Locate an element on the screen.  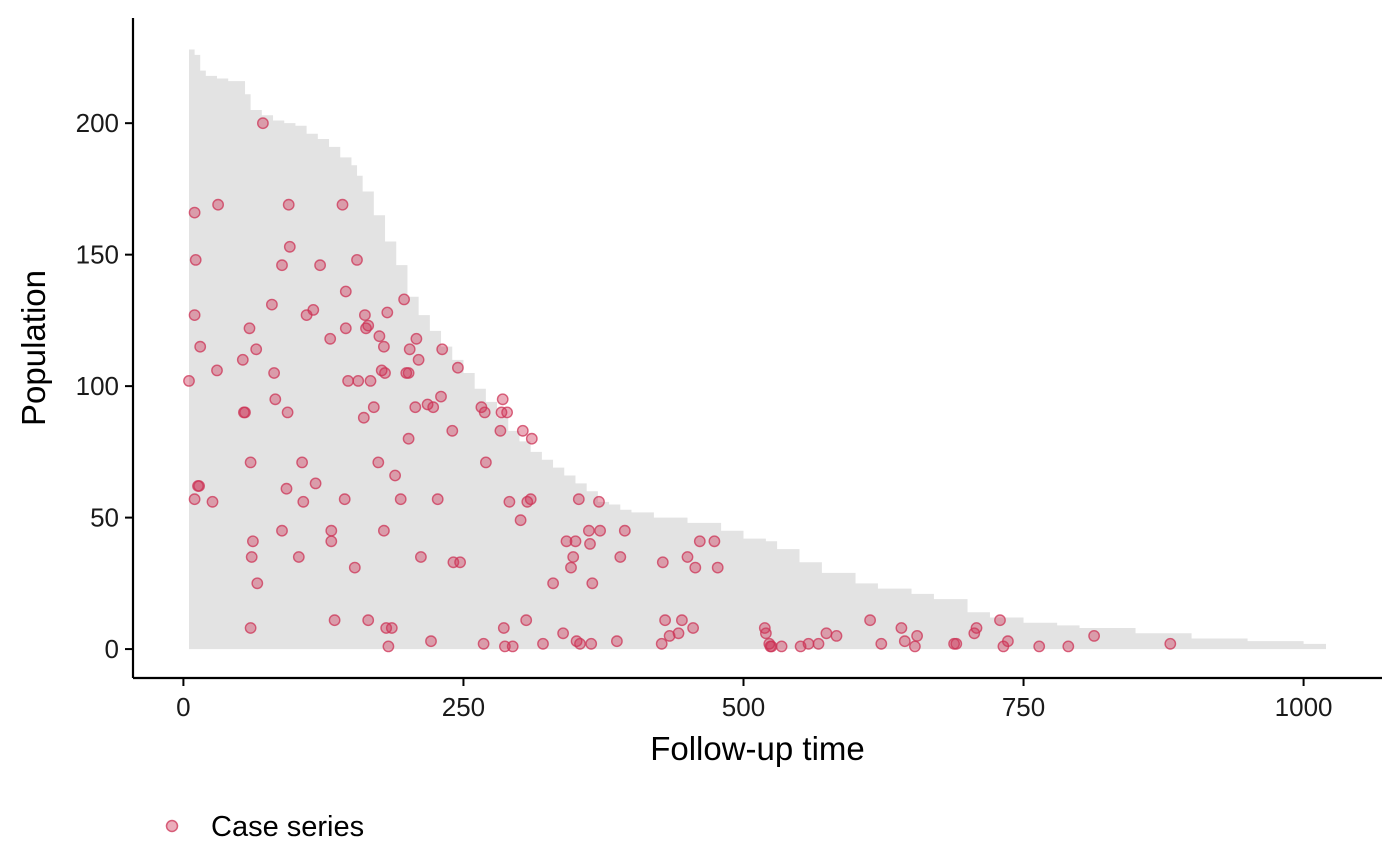
y-tick-label: 100 is located at coordinates (97, 386).